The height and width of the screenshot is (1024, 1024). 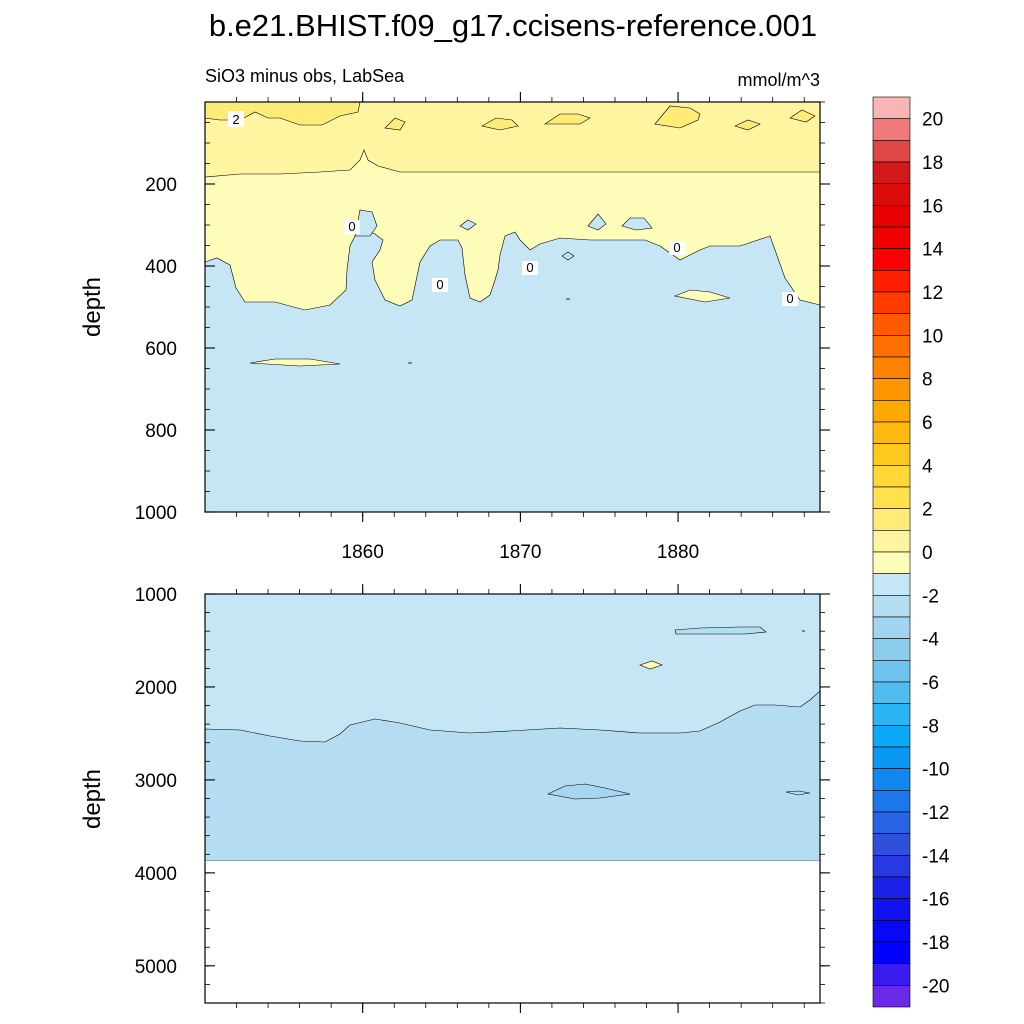 What do you see at coordinates (930, 640) in the screenshot?
I see `colorbar-tick-label: -4` at bounding box center [930, 640].